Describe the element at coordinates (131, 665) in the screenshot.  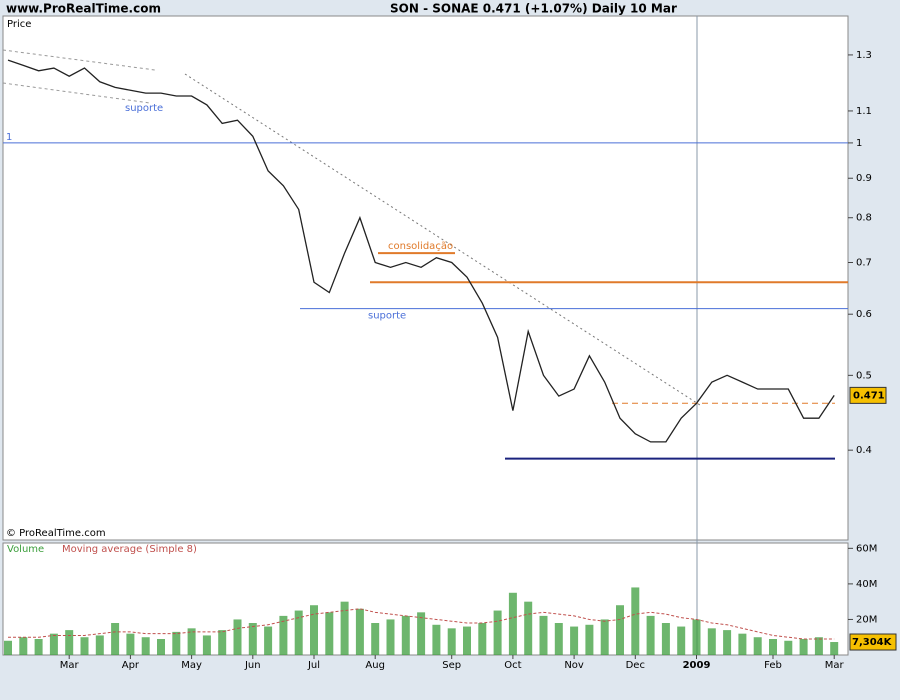
I see `x-tick-label: Apr` at that location.